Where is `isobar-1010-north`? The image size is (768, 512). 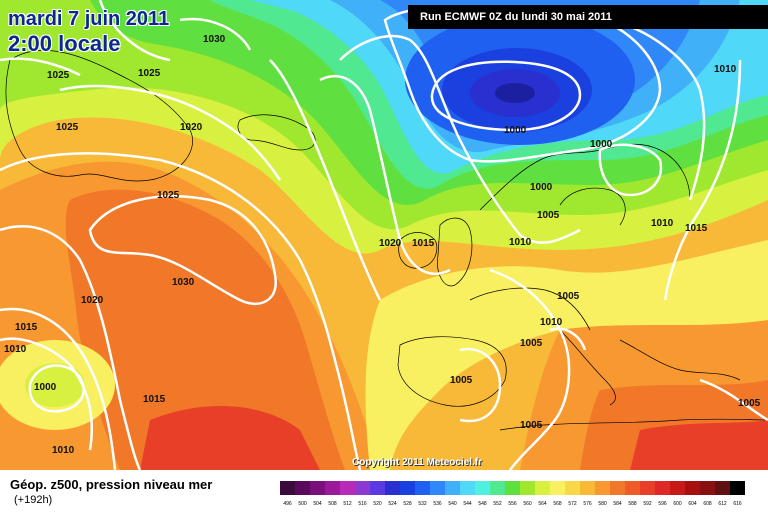 isobar-1010-north is located at coordinates (460, 139).